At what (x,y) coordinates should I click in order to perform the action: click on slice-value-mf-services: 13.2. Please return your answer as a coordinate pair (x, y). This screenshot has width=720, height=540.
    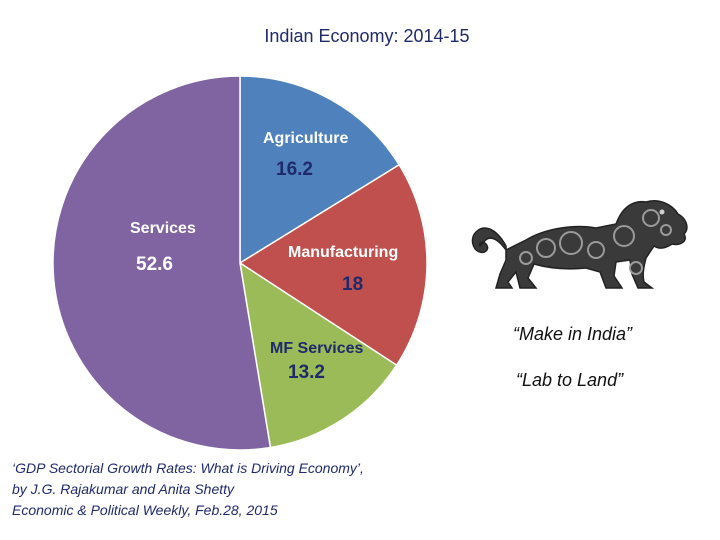
    Looking at the image, I should click on (306, 372).